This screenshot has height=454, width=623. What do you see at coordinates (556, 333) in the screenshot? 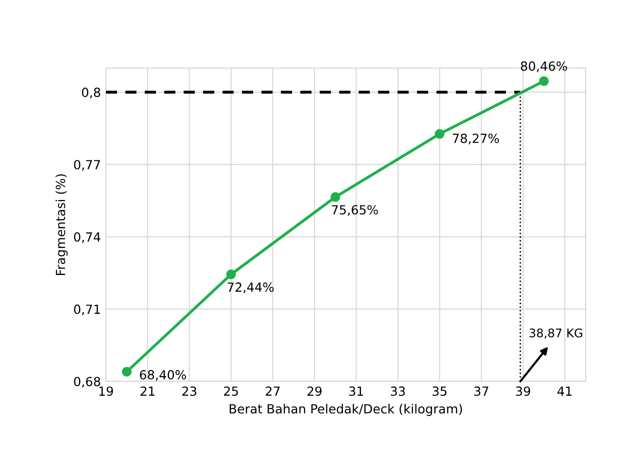
I see `annotation: 38,87 KG` at bounding box center [556, 333].